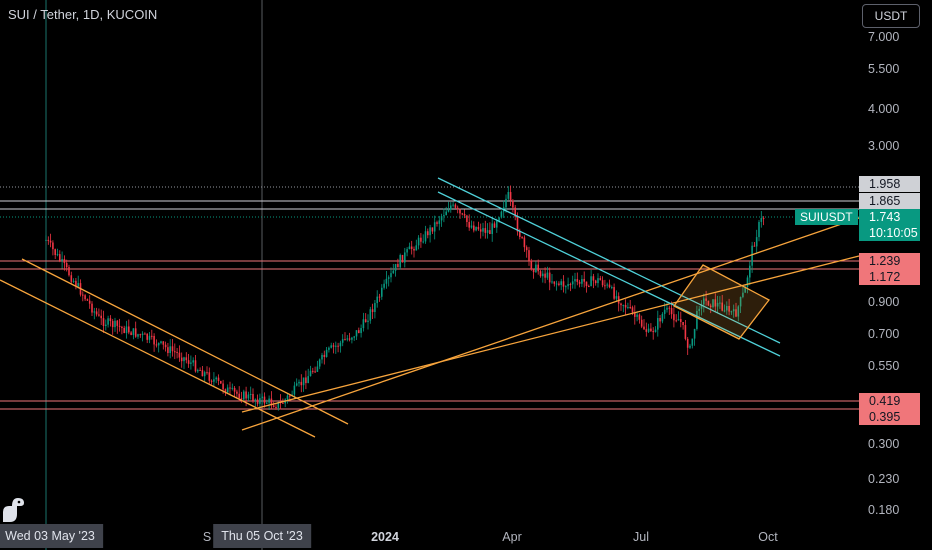  What do you see at coordinates (512, 537) in the screenshot?
I see `time-tick-label: Apr` at bounding box center [512, 537].